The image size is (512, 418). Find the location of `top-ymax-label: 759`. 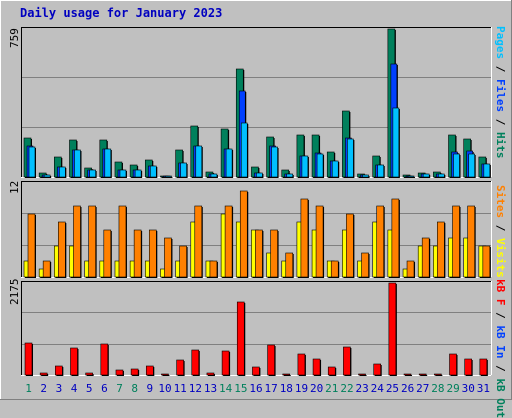

top-ymax-label: 759 is located at coordinates (14, 38).